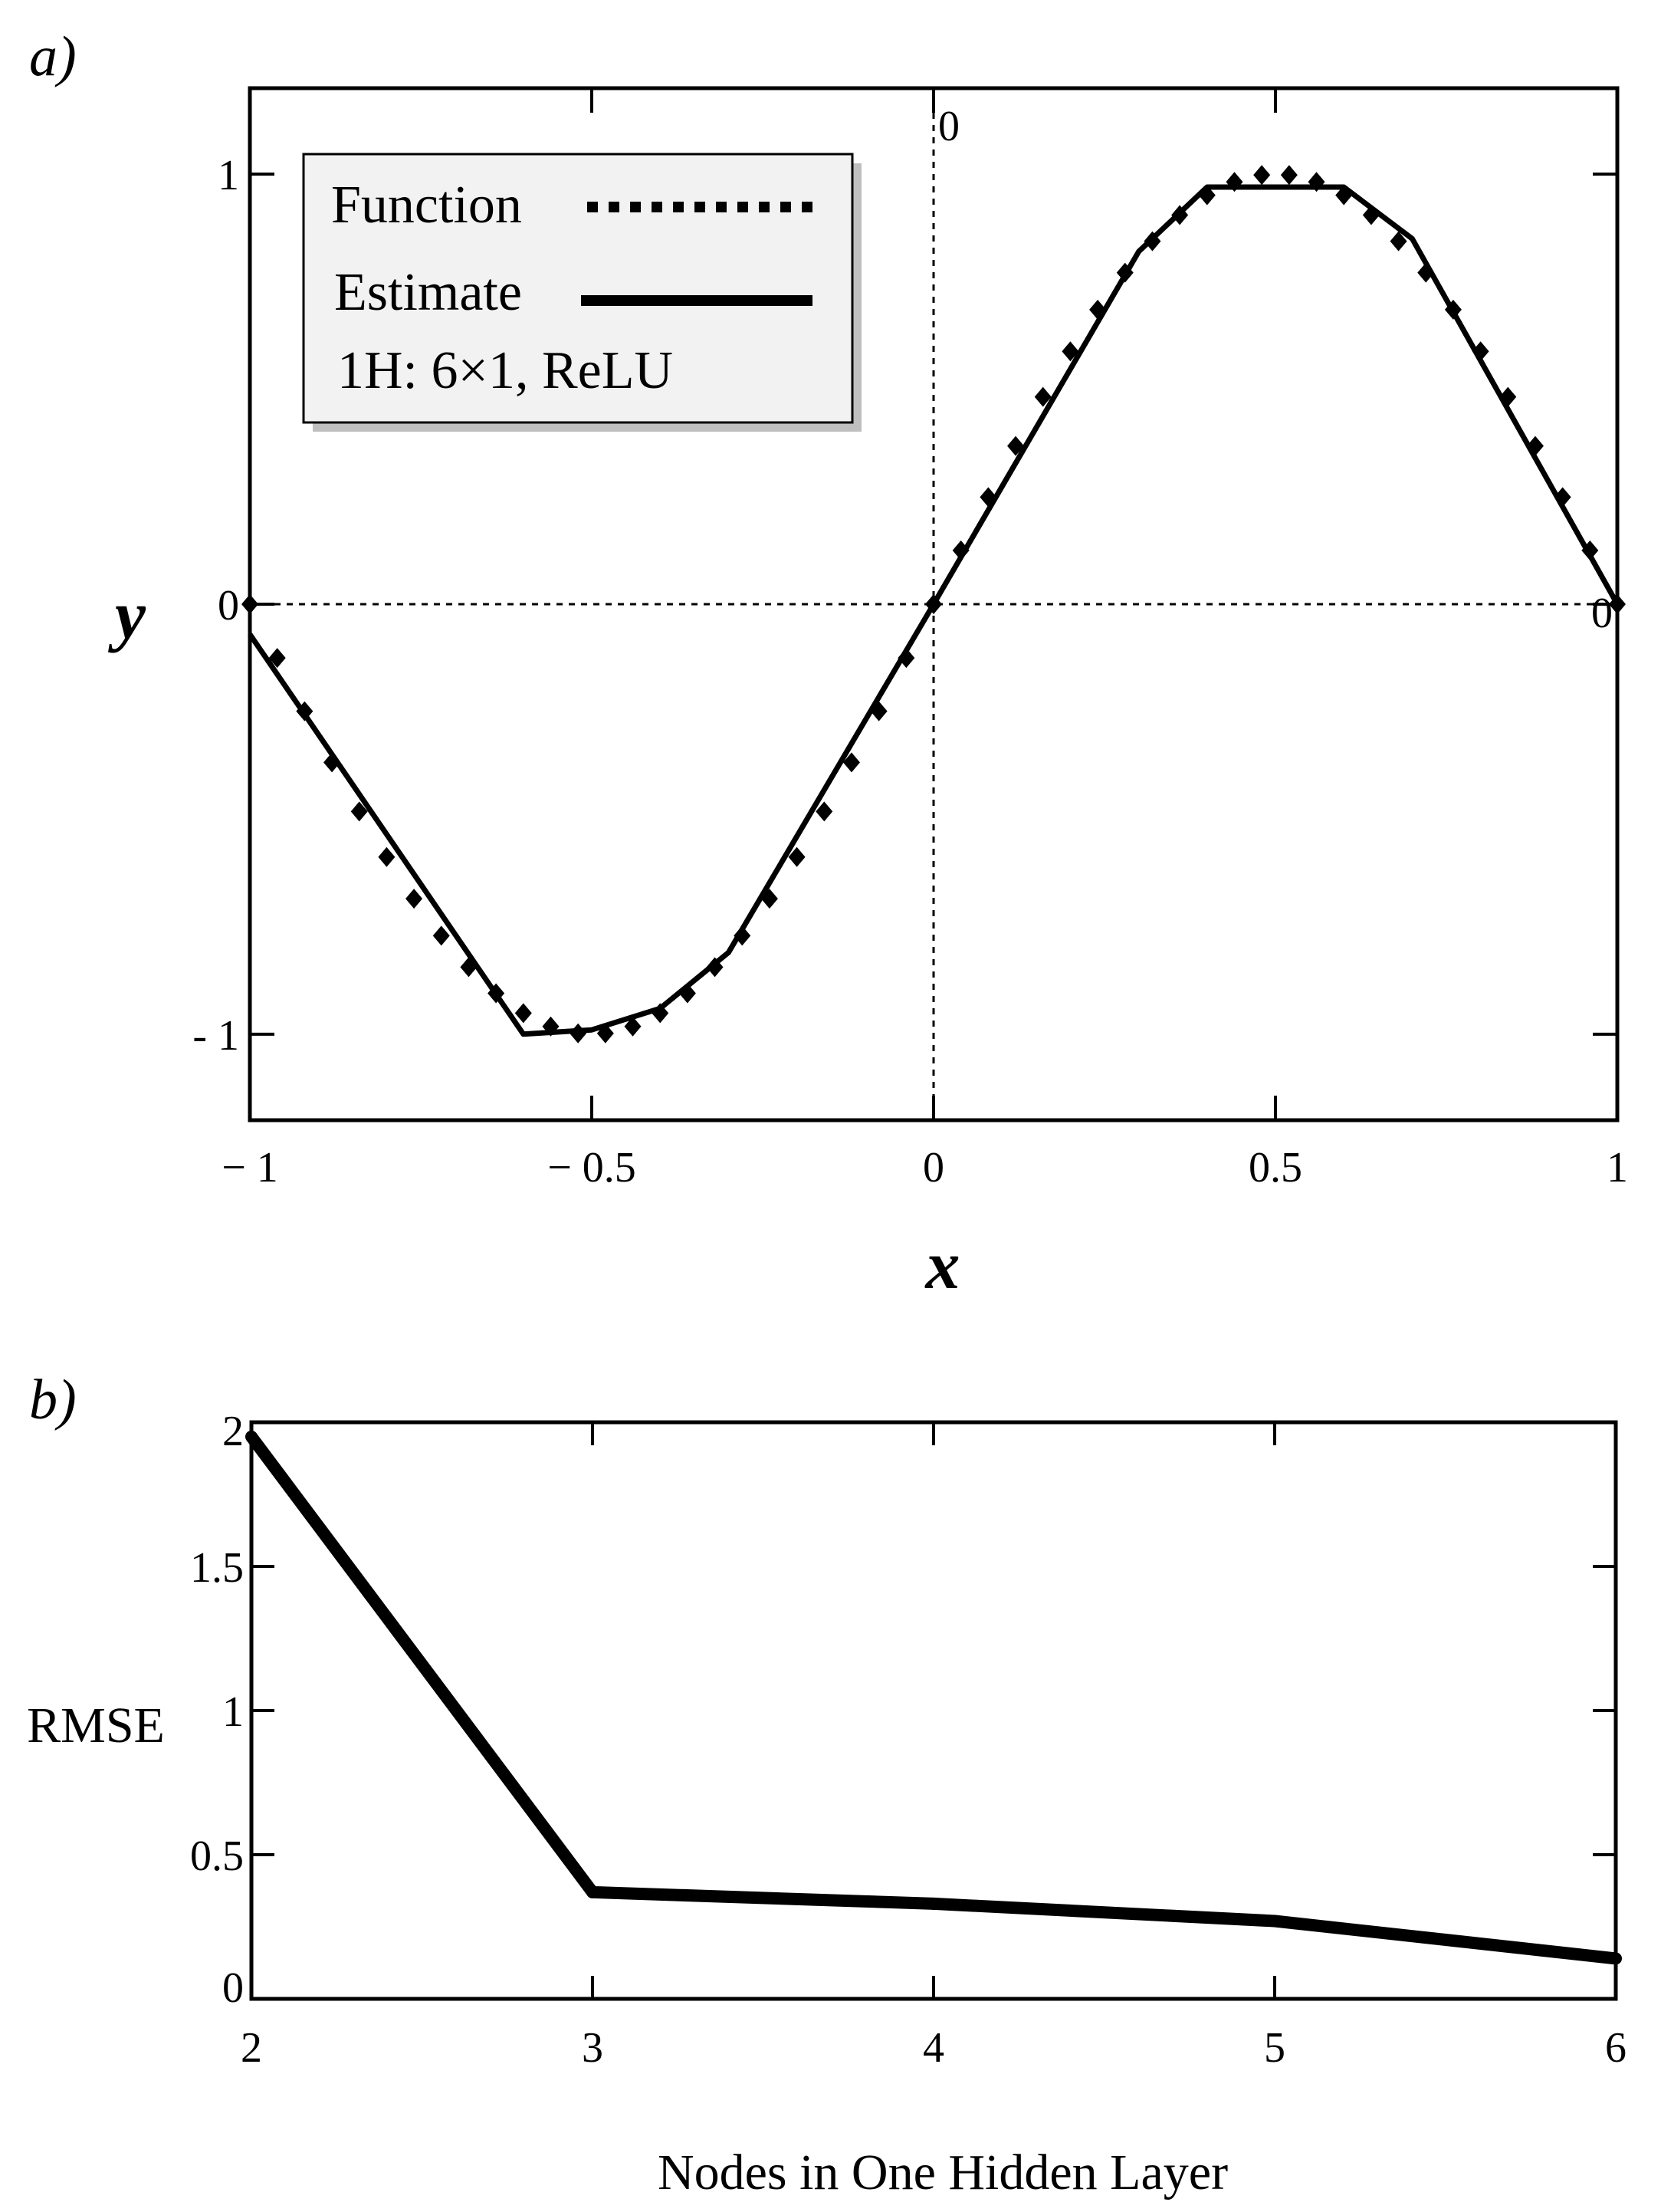 Image resolution: width=1661 pixels, height=2212 pixels. What do you see at coordinates (1616, 2048) in the screenshot?
I see `x-tick-label-b: 6` at bounding box center [1616, 2048].